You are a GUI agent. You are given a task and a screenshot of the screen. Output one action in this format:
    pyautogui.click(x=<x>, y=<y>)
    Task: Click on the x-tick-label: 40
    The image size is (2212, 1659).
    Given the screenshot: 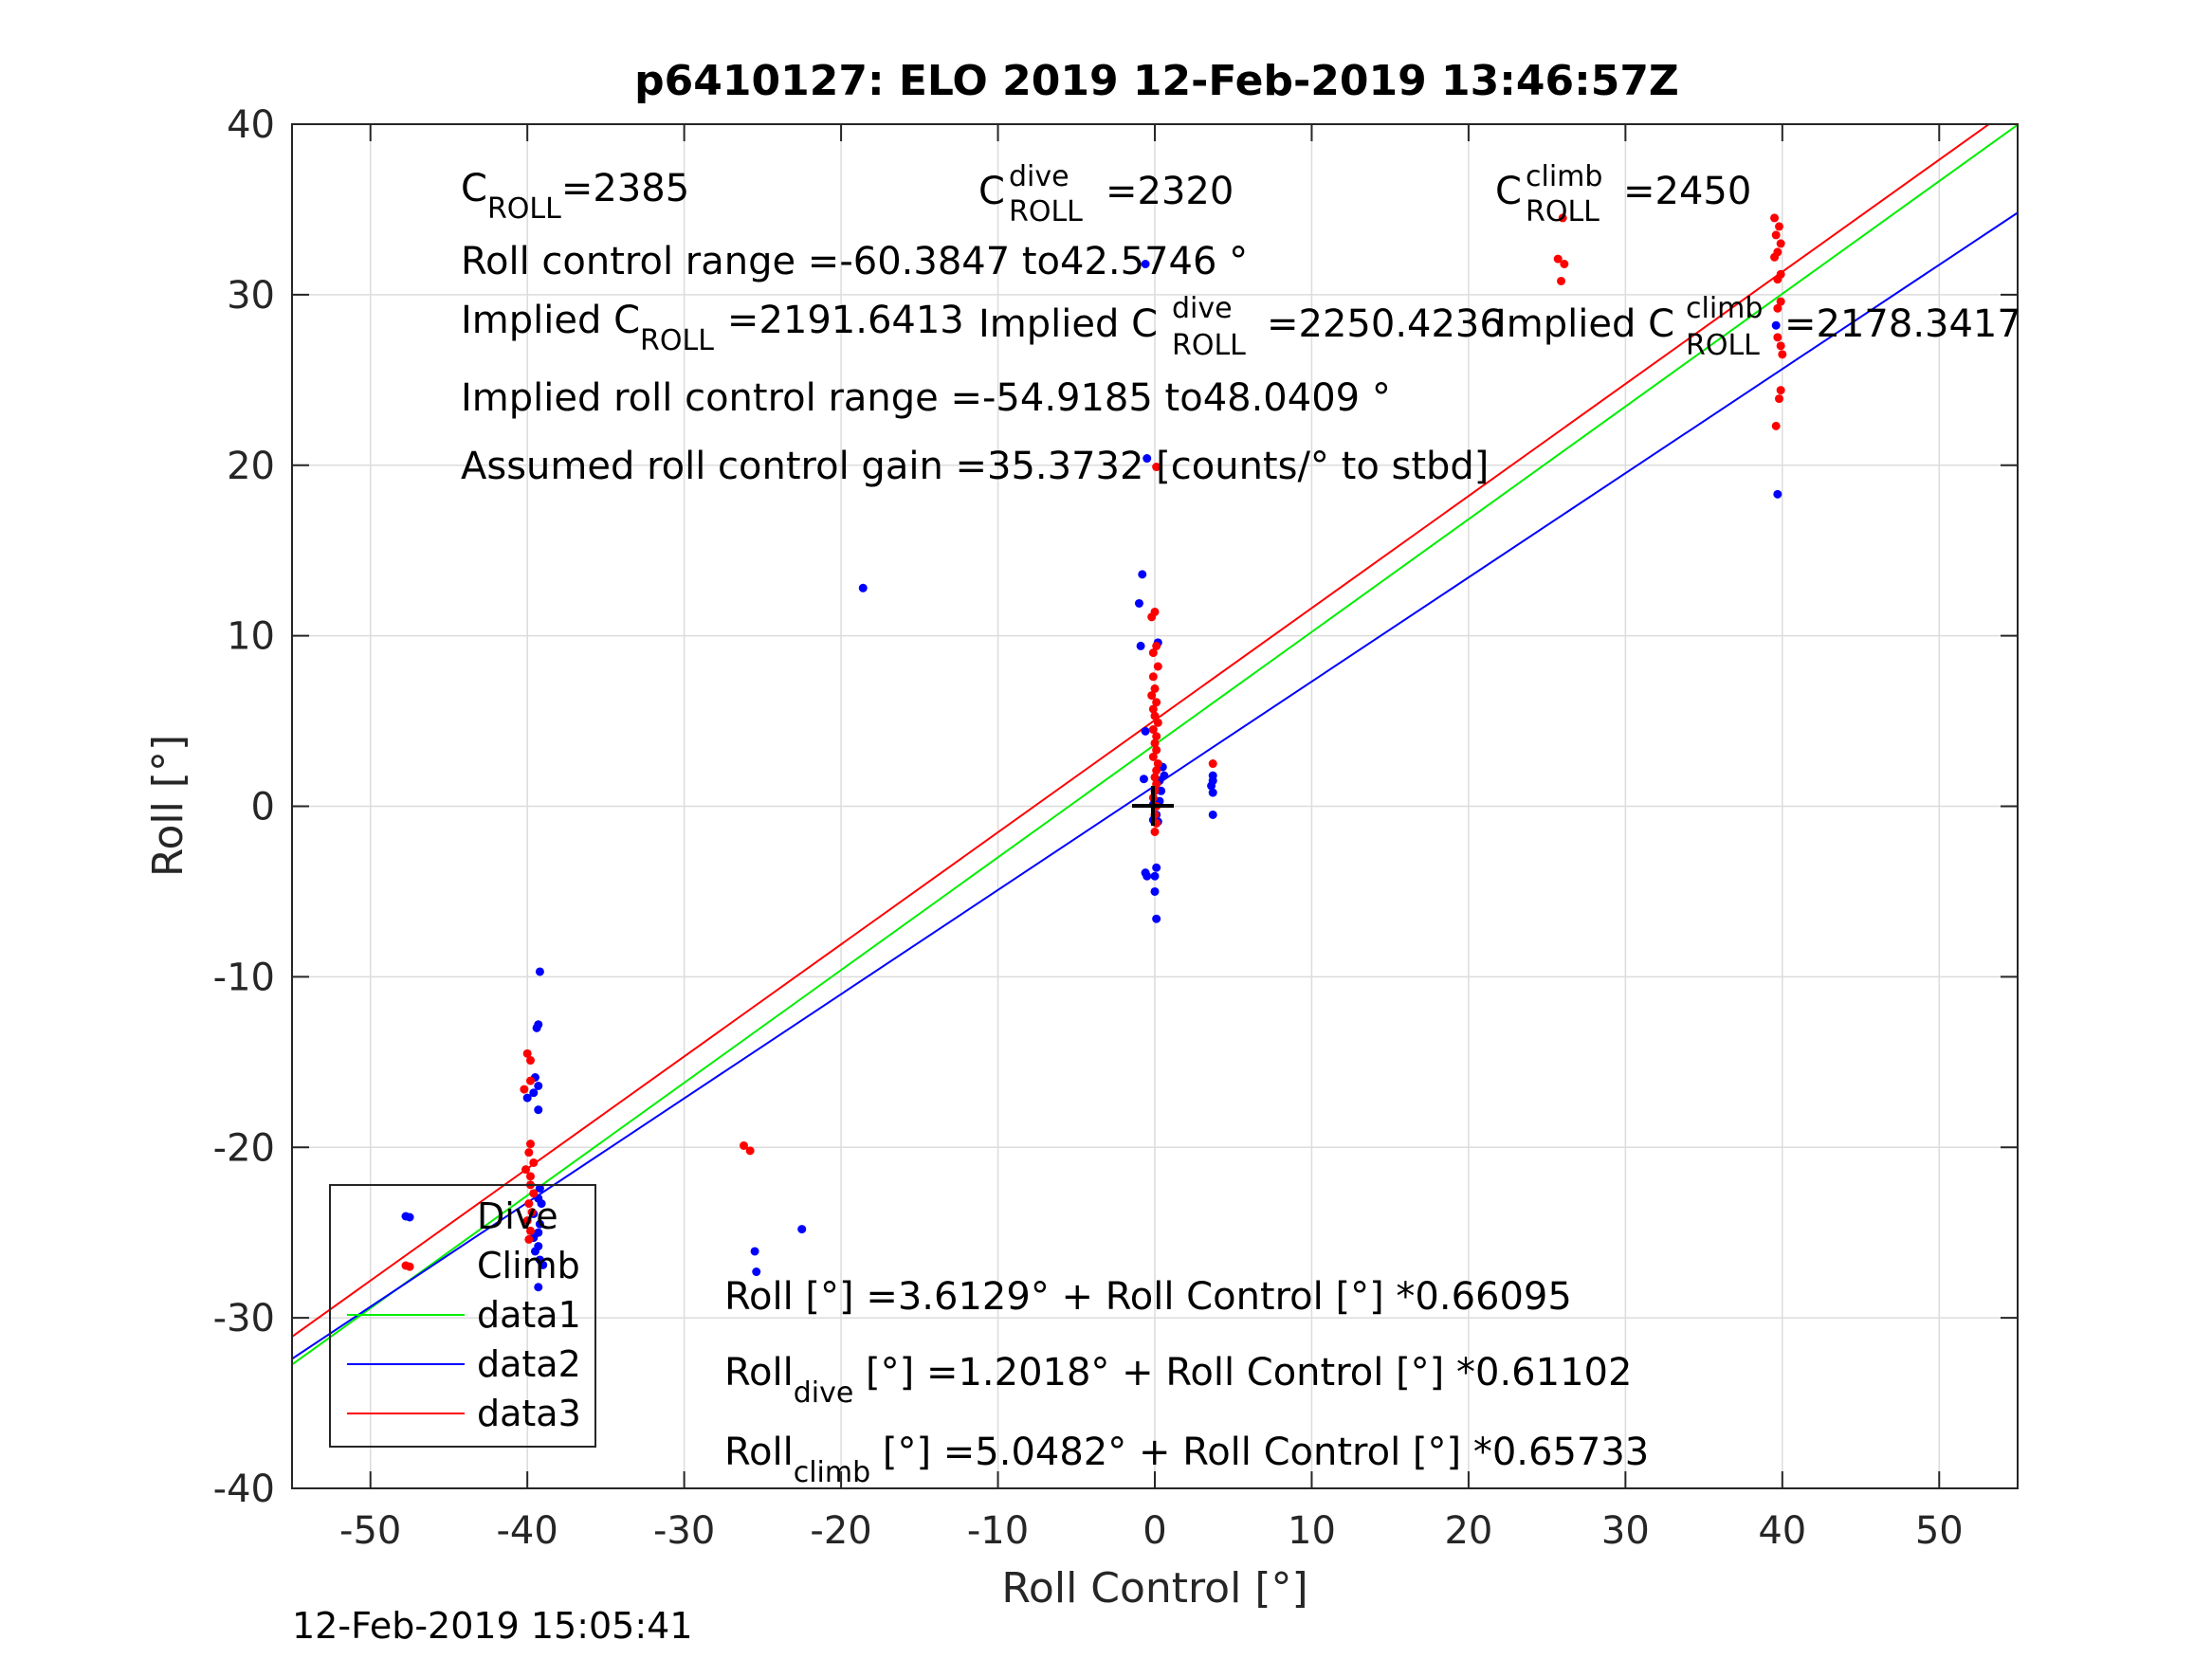 What is the action you would take?
    pyautogui.click(x=1782, y=1531)
    